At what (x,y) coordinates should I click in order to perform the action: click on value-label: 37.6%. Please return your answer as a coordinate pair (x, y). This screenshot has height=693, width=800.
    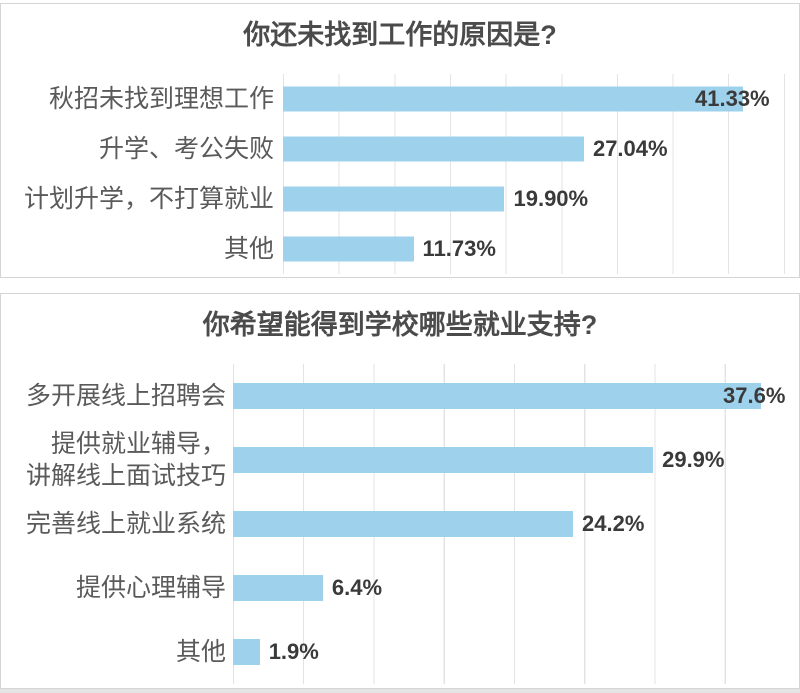
    Looking at the image, I should click on (754, 396).